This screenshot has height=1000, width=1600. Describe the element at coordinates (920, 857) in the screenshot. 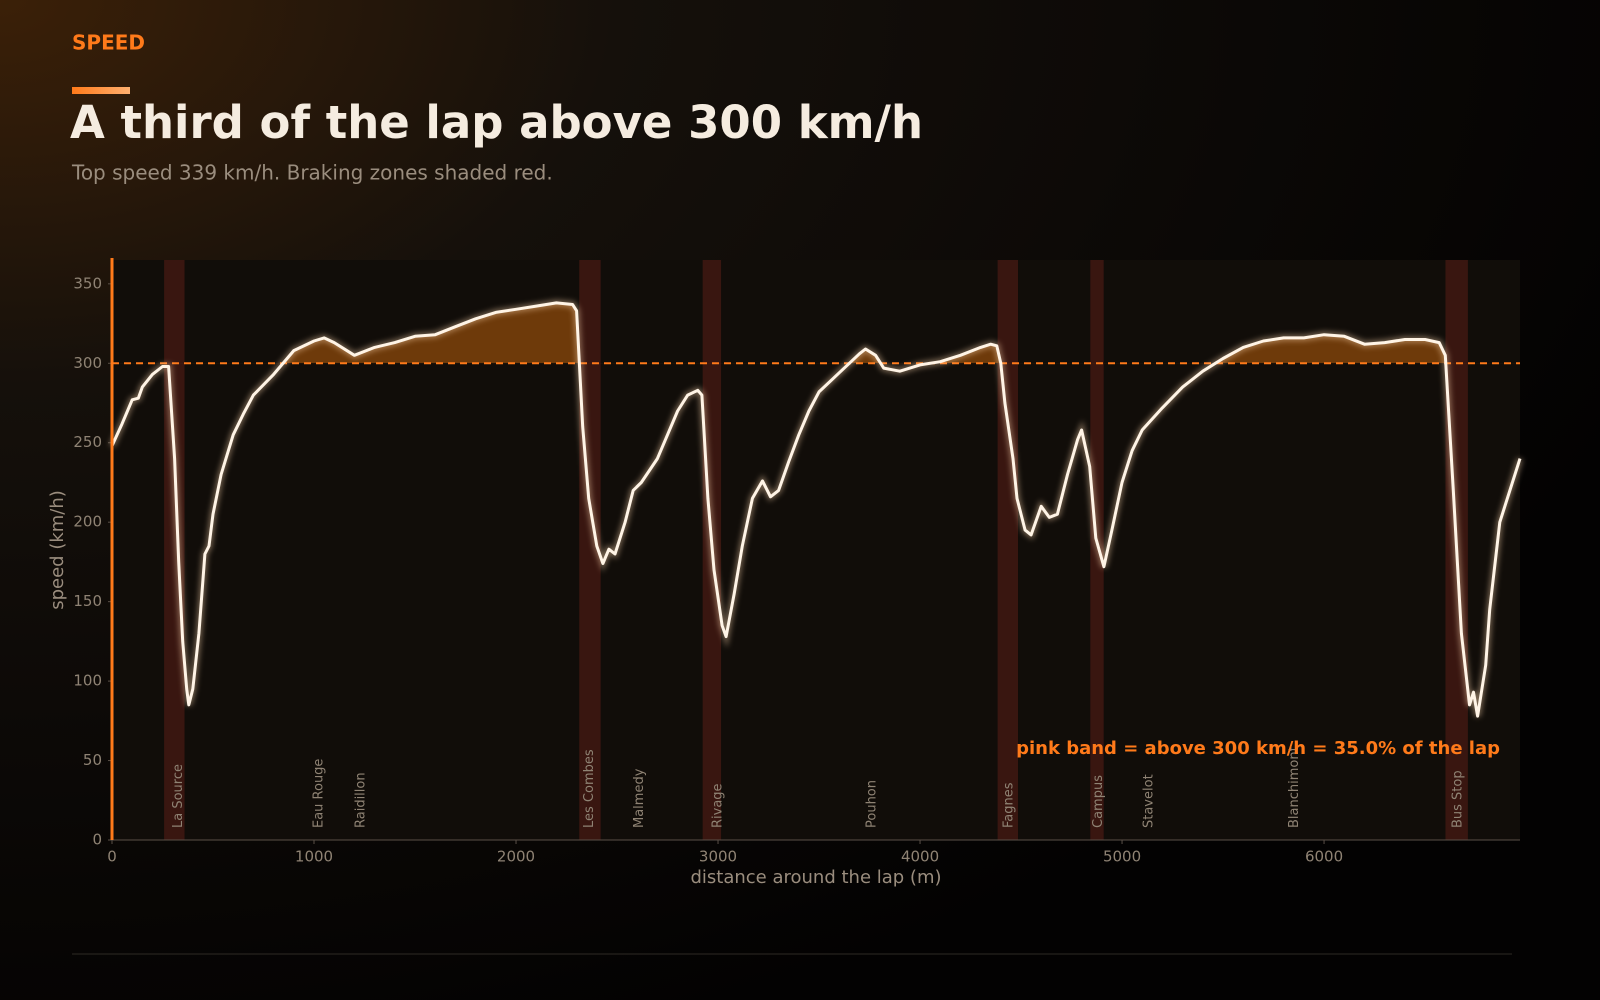

I see `x-tick-label: 4000` at that location.